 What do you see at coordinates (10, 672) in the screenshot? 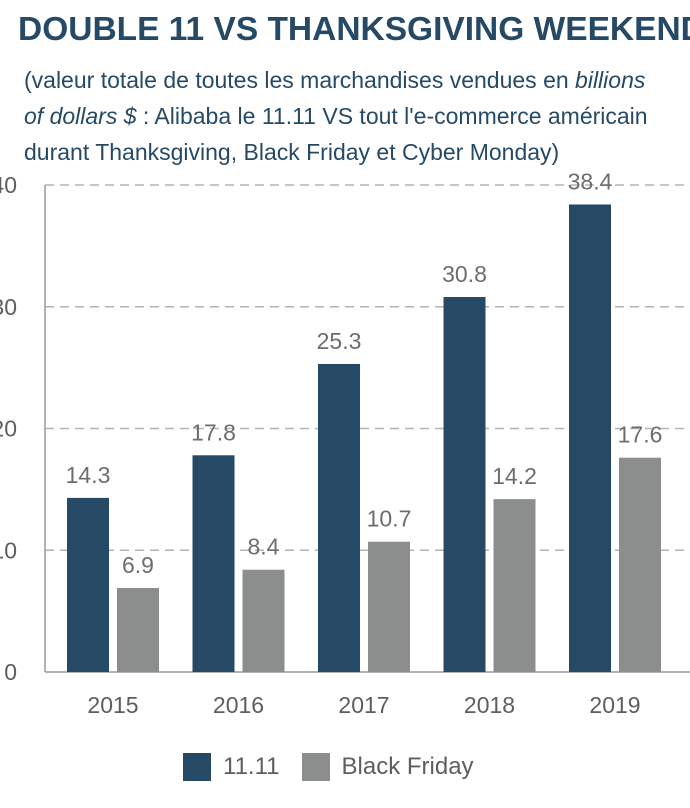
I see `y-tick-label: 0` at bounding box center [10, 672].